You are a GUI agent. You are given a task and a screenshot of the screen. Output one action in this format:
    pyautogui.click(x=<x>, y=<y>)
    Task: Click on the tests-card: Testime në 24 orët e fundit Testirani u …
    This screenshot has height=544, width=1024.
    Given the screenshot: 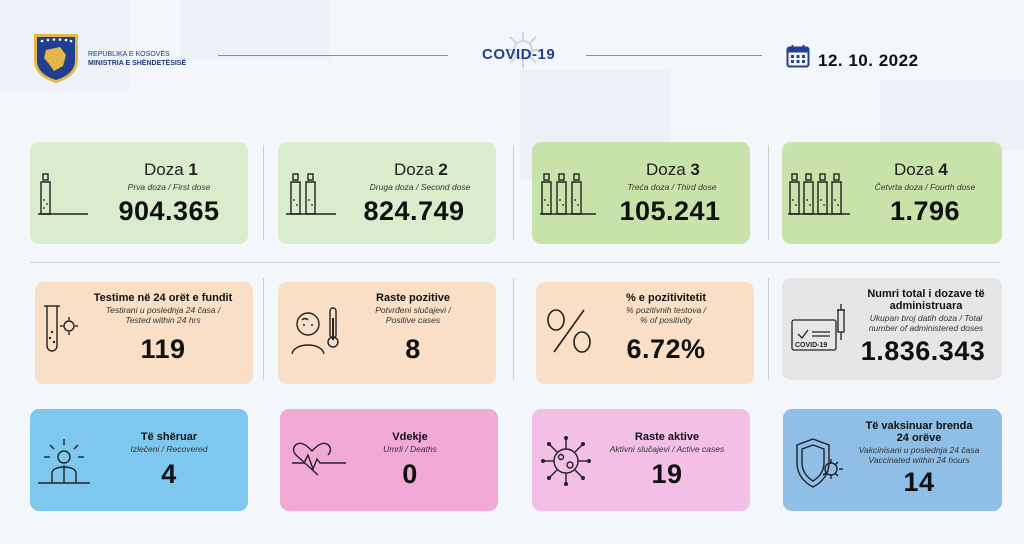 What is the action you would take?
    pyautogui.click(x=144, y=333)
    